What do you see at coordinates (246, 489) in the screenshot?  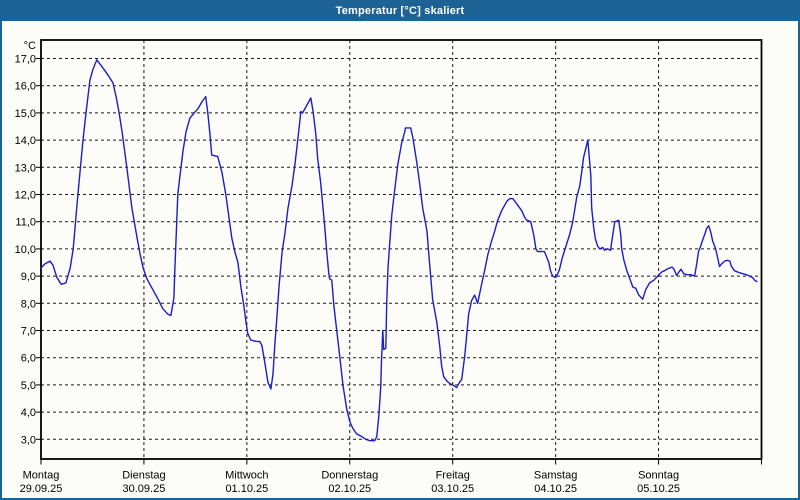 I see `x-tick-label-date: 01.10.25` at bounding box center [246, 489].